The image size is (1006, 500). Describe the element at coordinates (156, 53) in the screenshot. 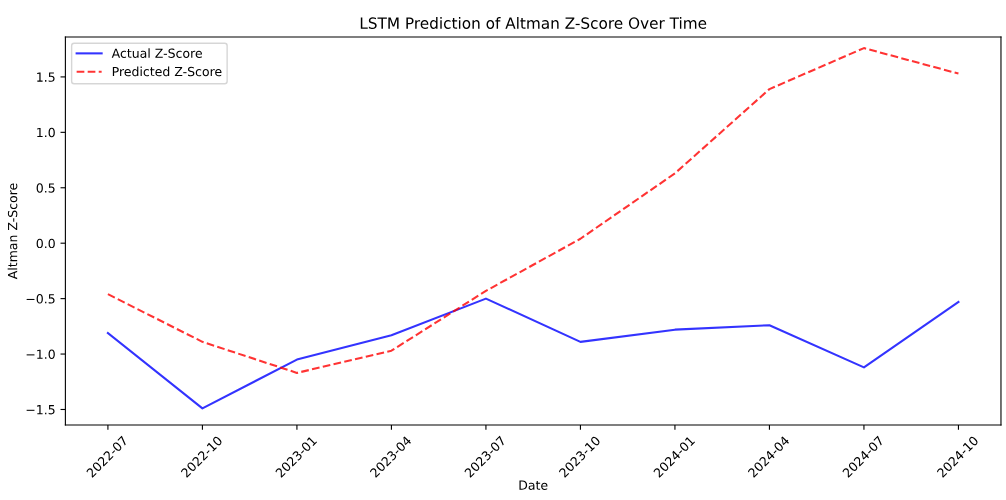

I see `legend-label: Actual Z-Score` at that location.